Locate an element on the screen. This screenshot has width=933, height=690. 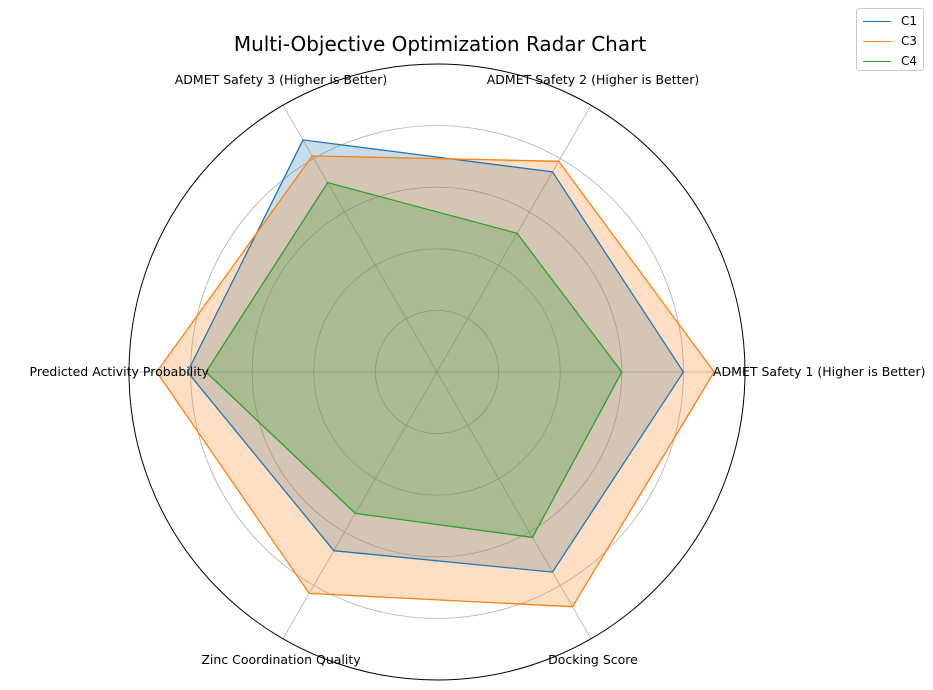
axis-label-1: ADMET Safety 1 (Higher is Better) is located at coordinates (819, 371).